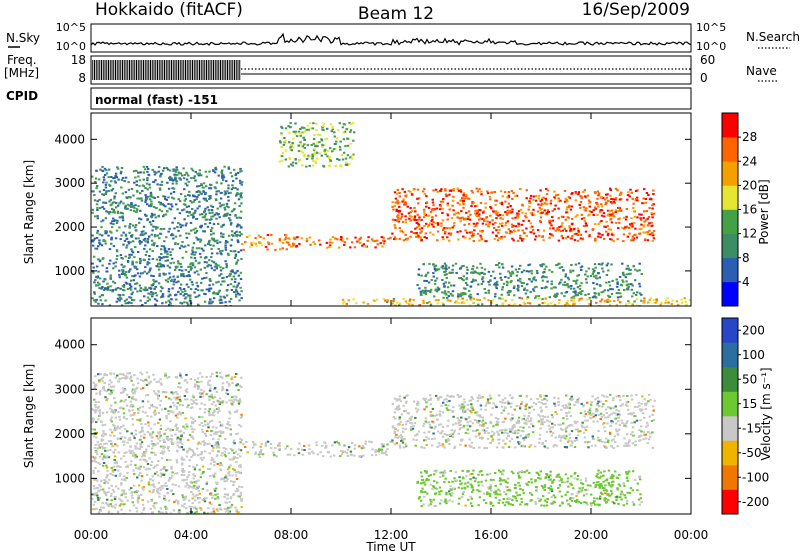  Describe the element at coordinates (69, 139) in the screenshot. I see `y-tick-label: 4000` at that location.